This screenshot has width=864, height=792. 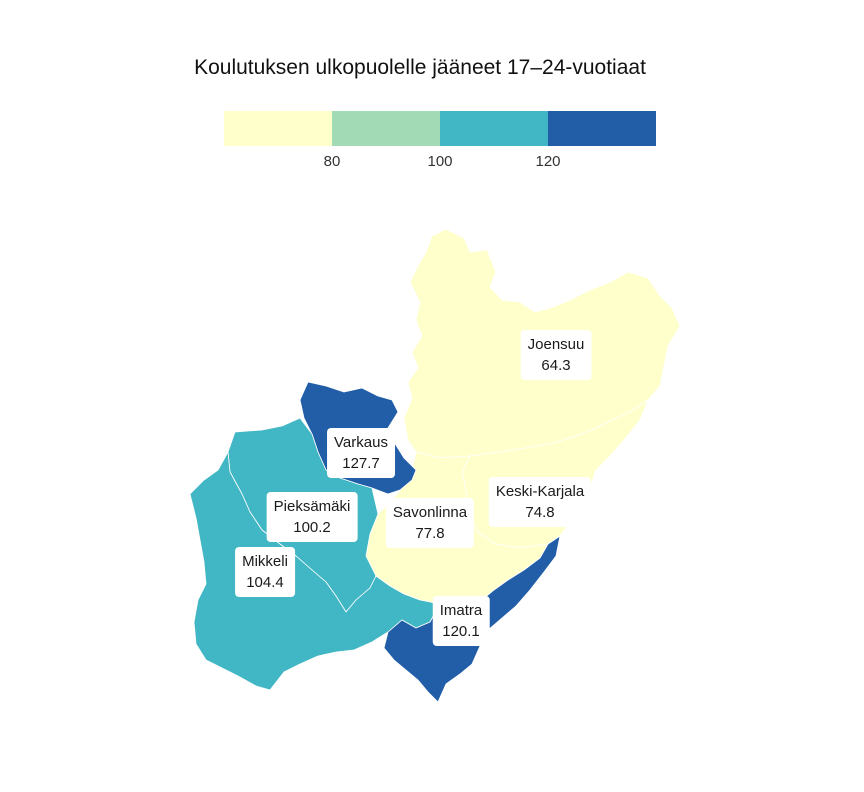 What do you see at coordinates (361, 453) in the screenshot?
I see `label-varkaus: Varkaus 127.7` at bounding box center [361, 453].